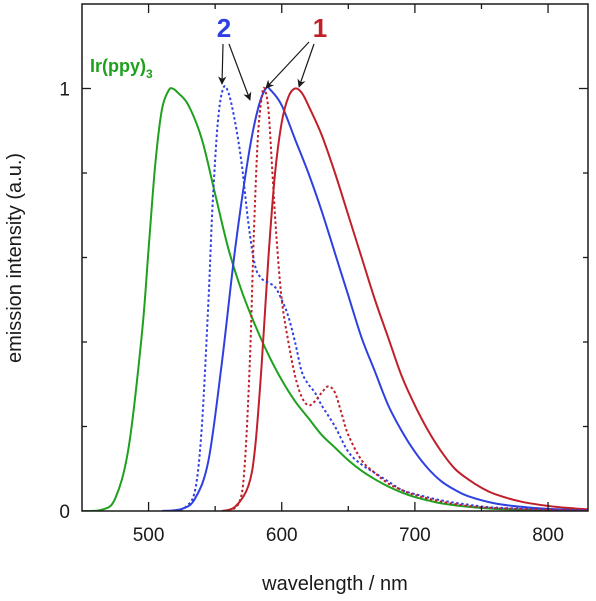 This screenshot has width=596, height=601. I want to click on x-tick-label: 800, so click(548, 535).